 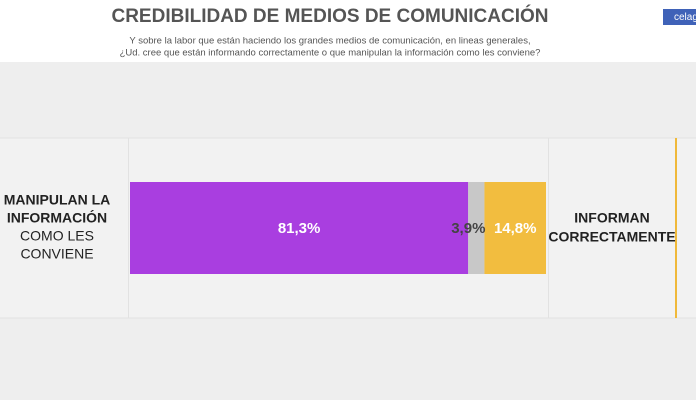 I want to click on value-label: 3,9%, so click(x=468, y=228).